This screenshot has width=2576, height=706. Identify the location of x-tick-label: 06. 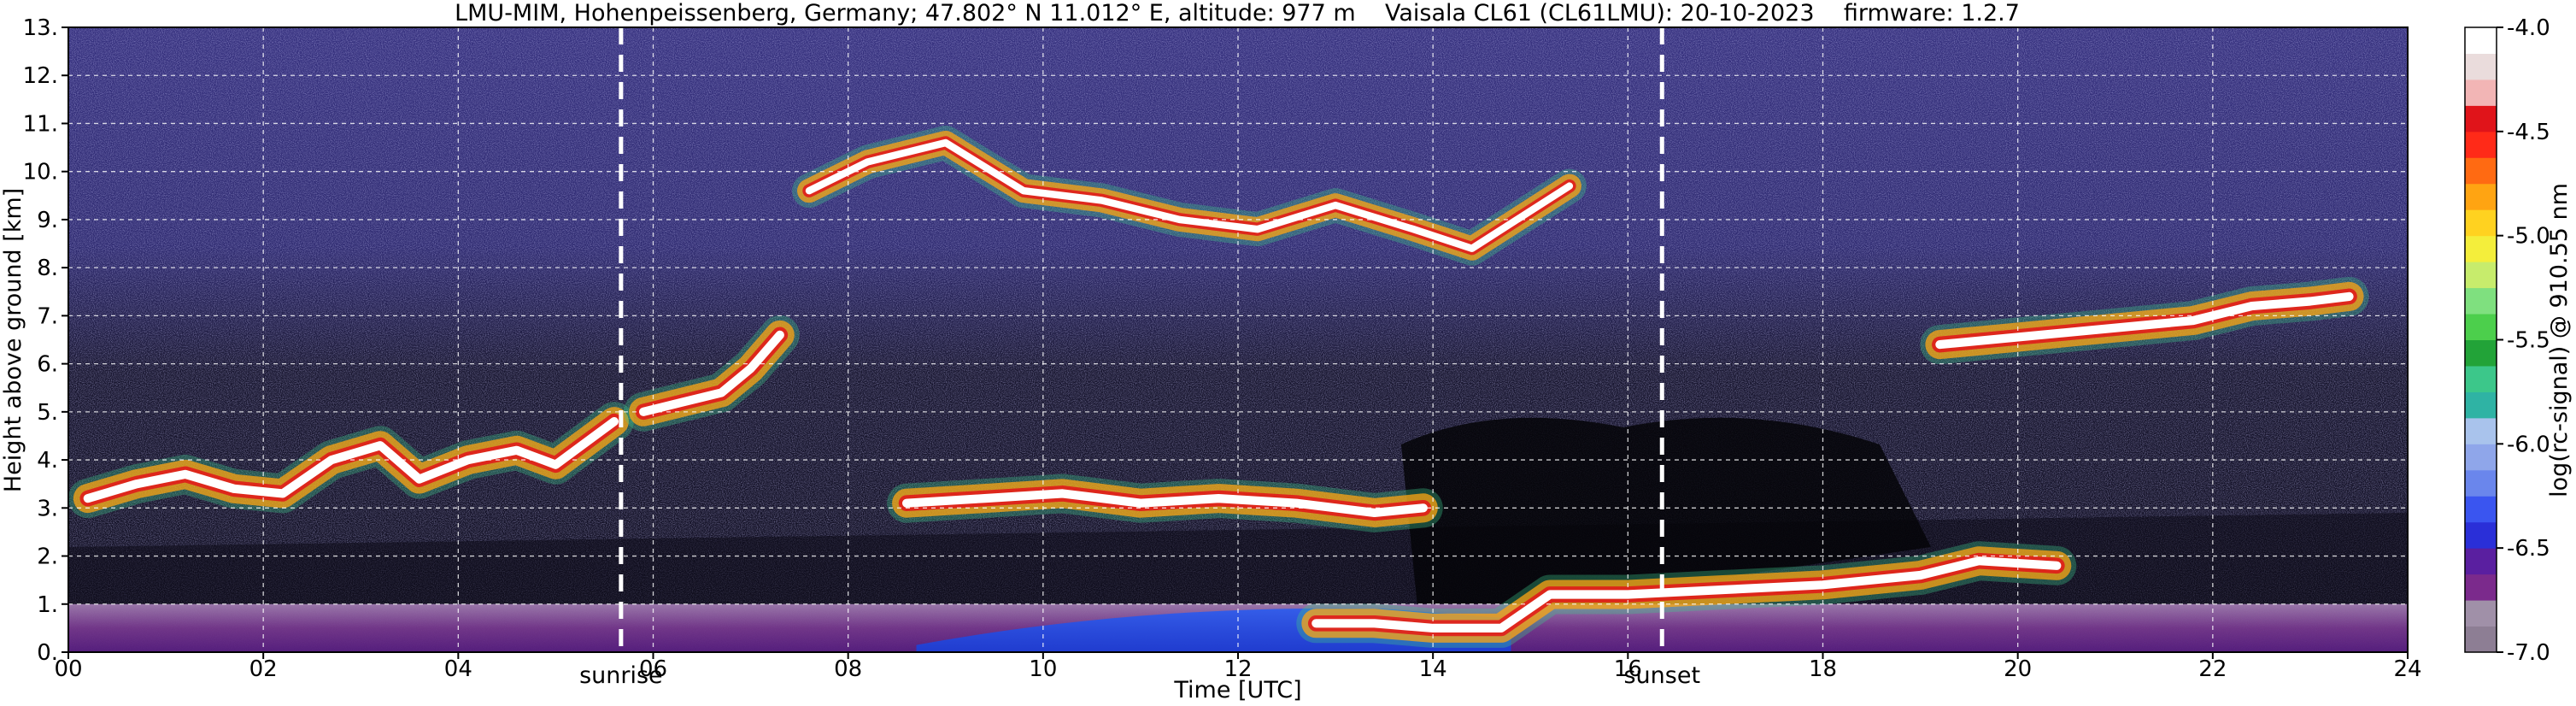
(653, 669).